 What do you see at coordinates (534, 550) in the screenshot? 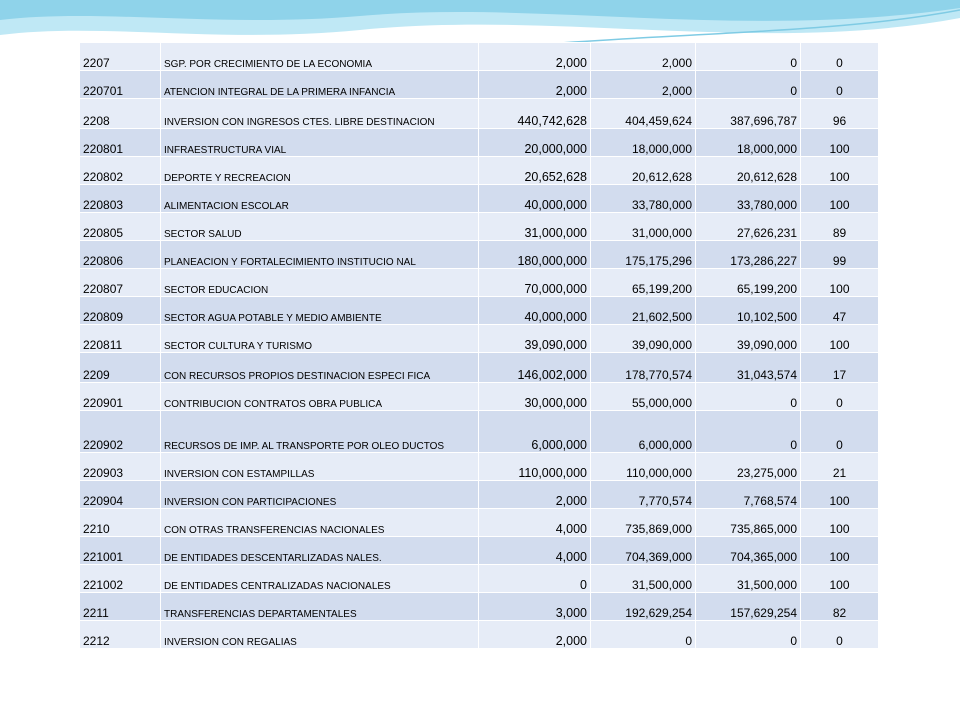
I see `budget-initial-cell: 4,000` at bounding box center [534, 550].